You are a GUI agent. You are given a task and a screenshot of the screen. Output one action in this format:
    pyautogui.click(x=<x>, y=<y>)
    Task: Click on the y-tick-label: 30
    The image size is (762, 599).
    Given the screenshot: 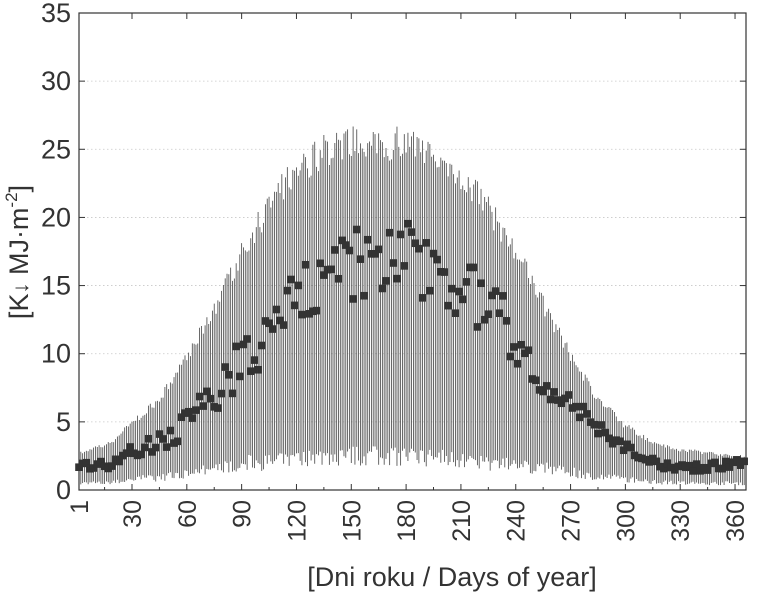 What is the action you would take?
    pyautogui.click(x=56, y=81)
    